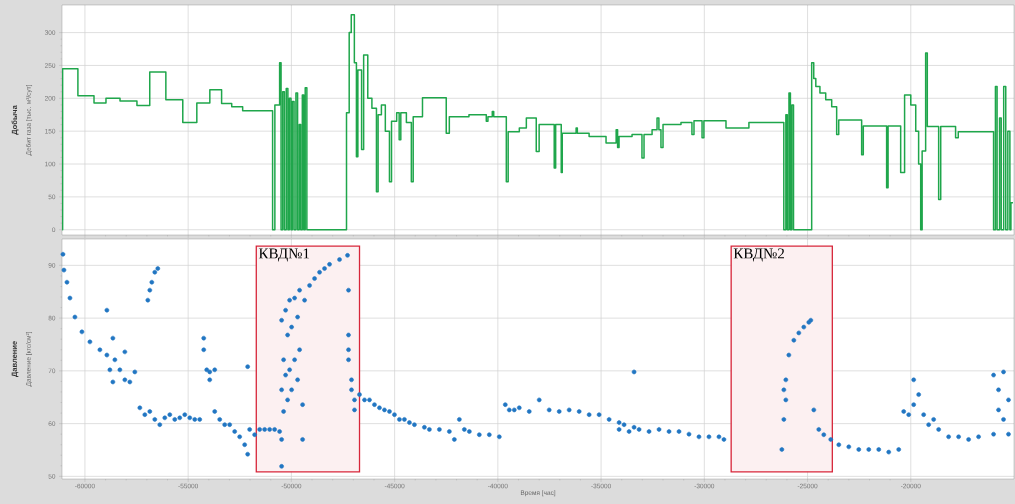  What do you see at coordinates (759, 255) in the screenshot?
I see `band-label: КВД№2` at bounding box center [759, 255].